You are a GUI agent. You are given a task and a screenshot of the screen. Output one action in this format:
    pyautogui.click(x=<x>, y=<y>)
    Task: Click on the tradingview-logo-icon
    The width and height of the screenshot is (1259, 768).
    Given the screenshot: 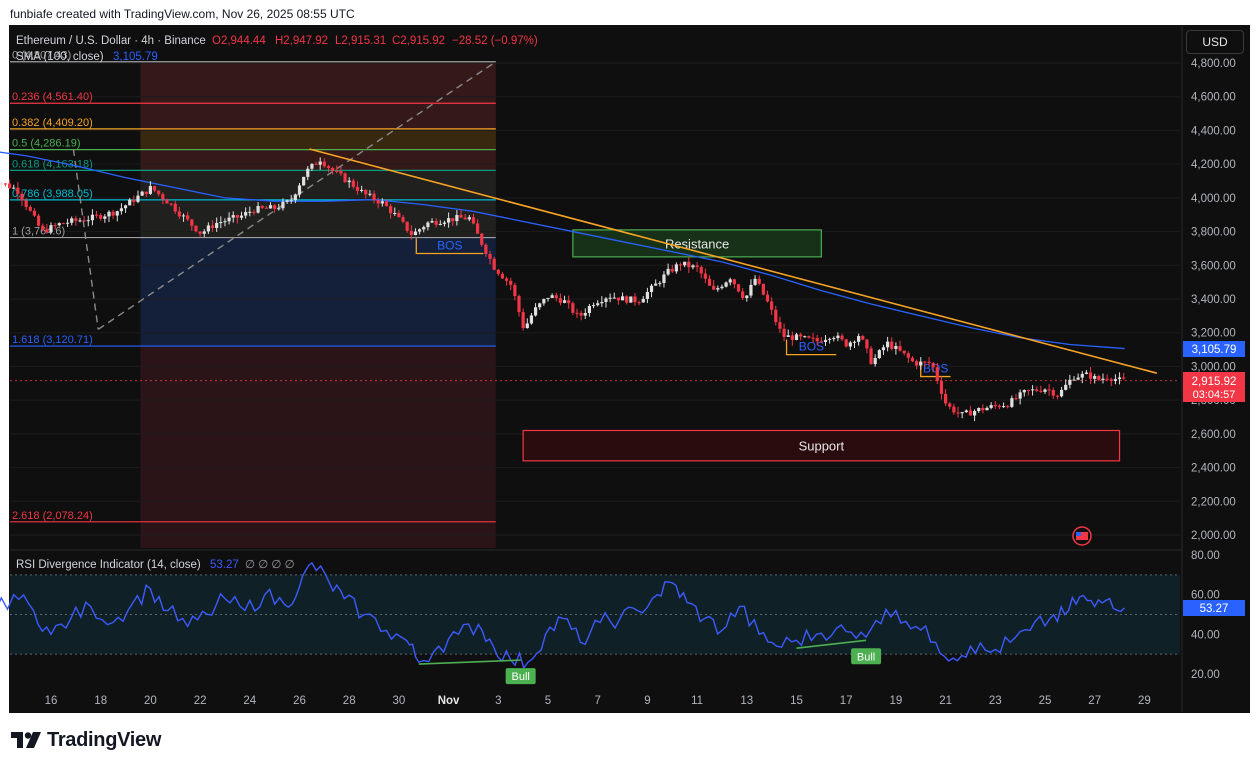 What is the action you would take?
    pyautogui.click(x=26, y=740)
    